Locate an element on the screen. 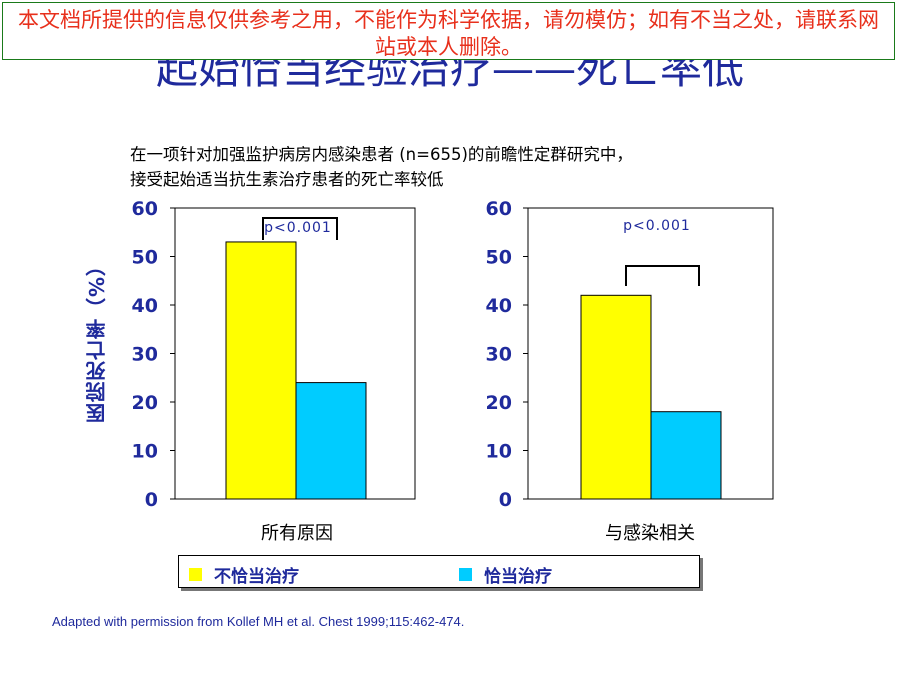 The width and height of the screenshot is (900, 675). category-label: 与感染相关 is located at coordinates (650, 533).